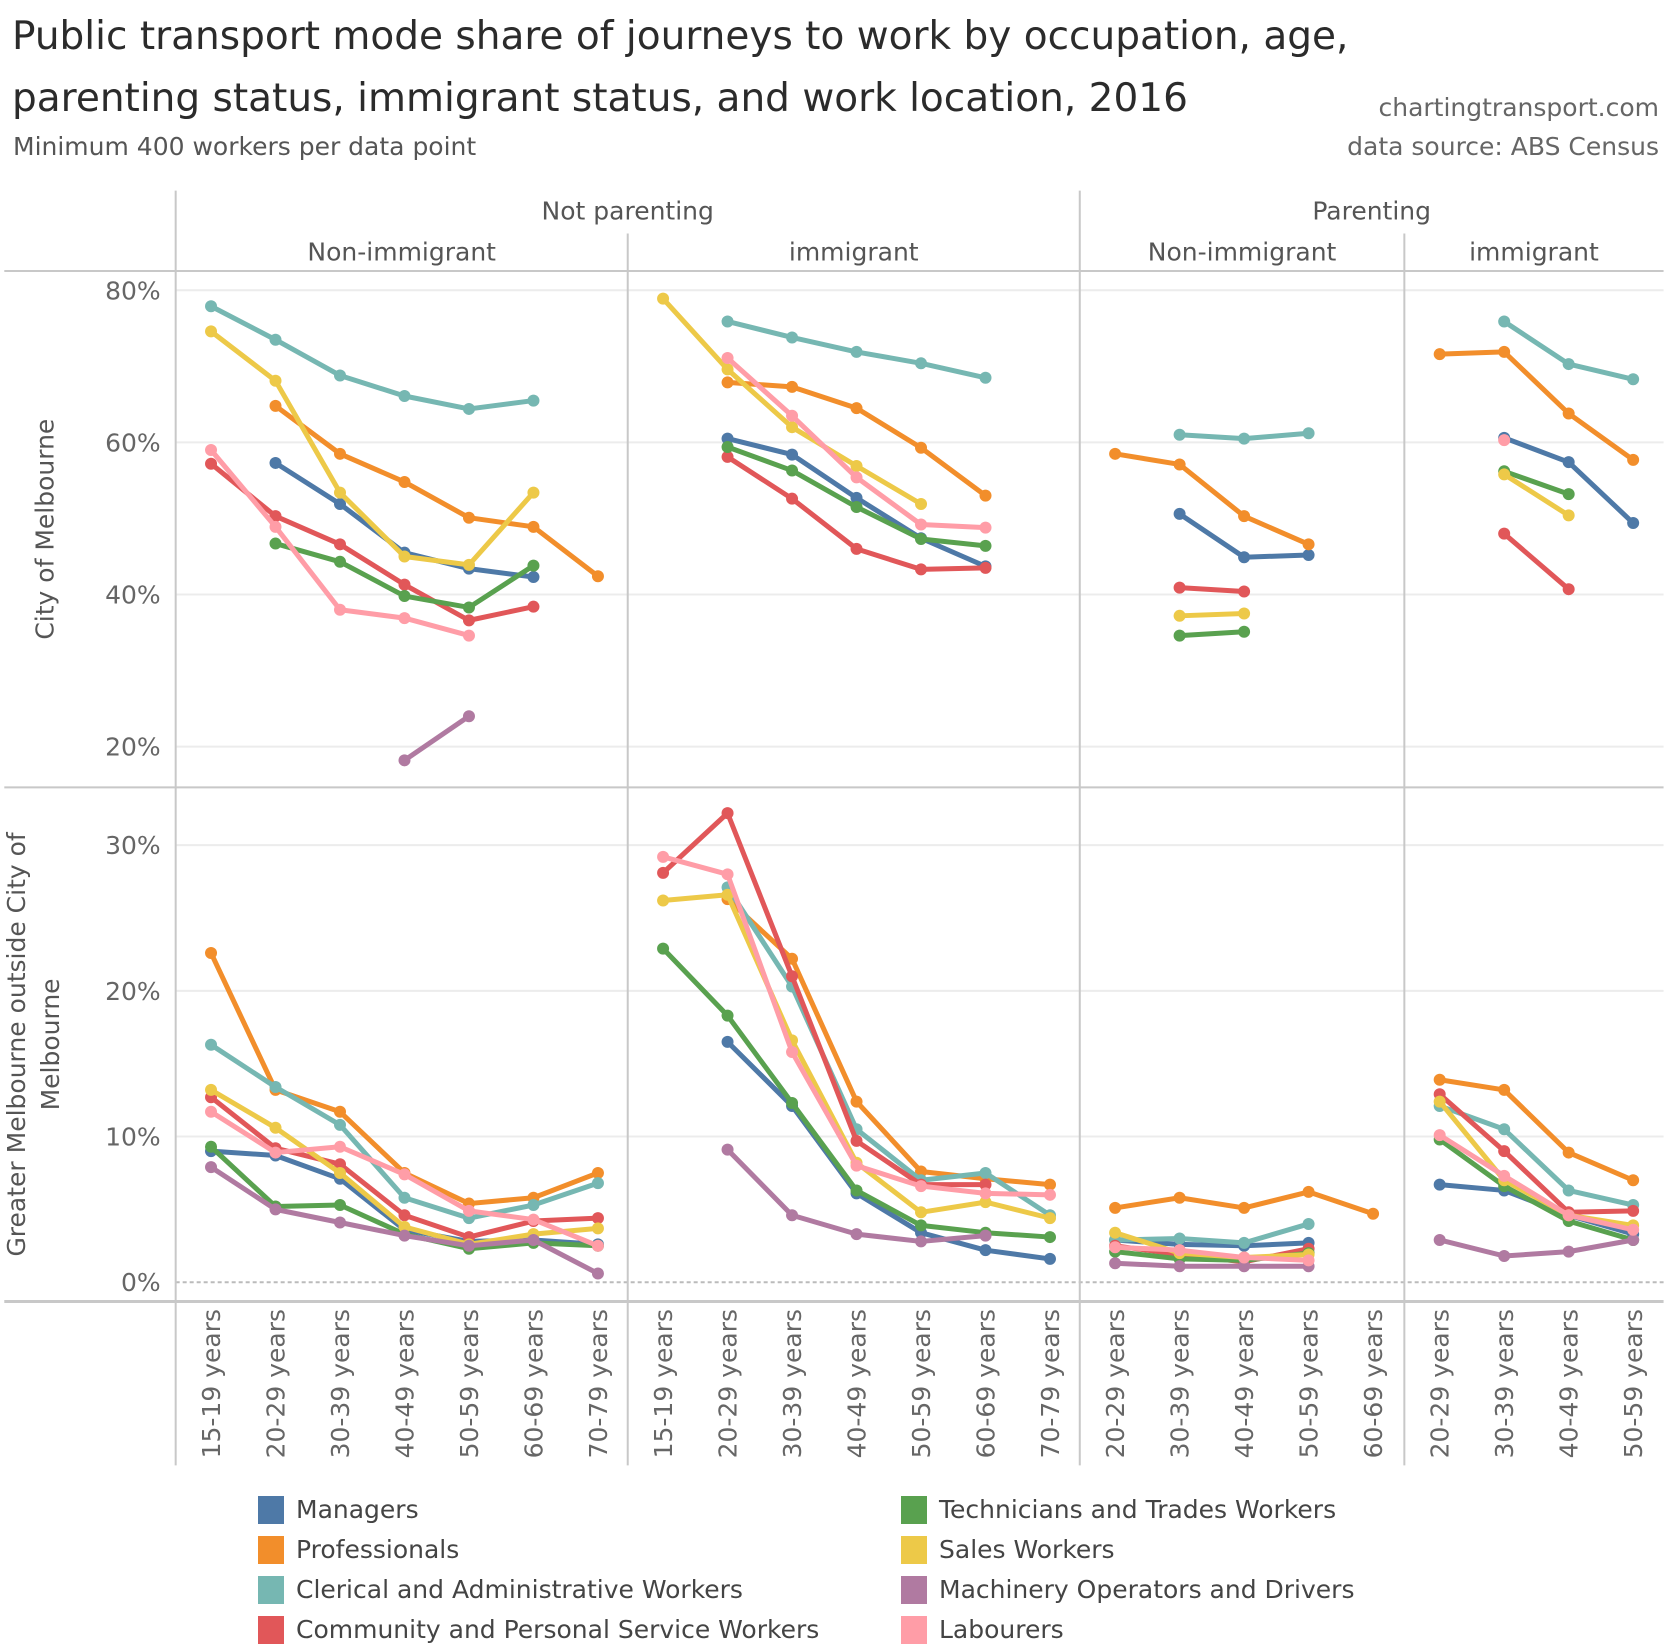 The image size is (1671, 1644). I want to click on legend-label: Clerical and Administrative Workers, so click(519, 1589).